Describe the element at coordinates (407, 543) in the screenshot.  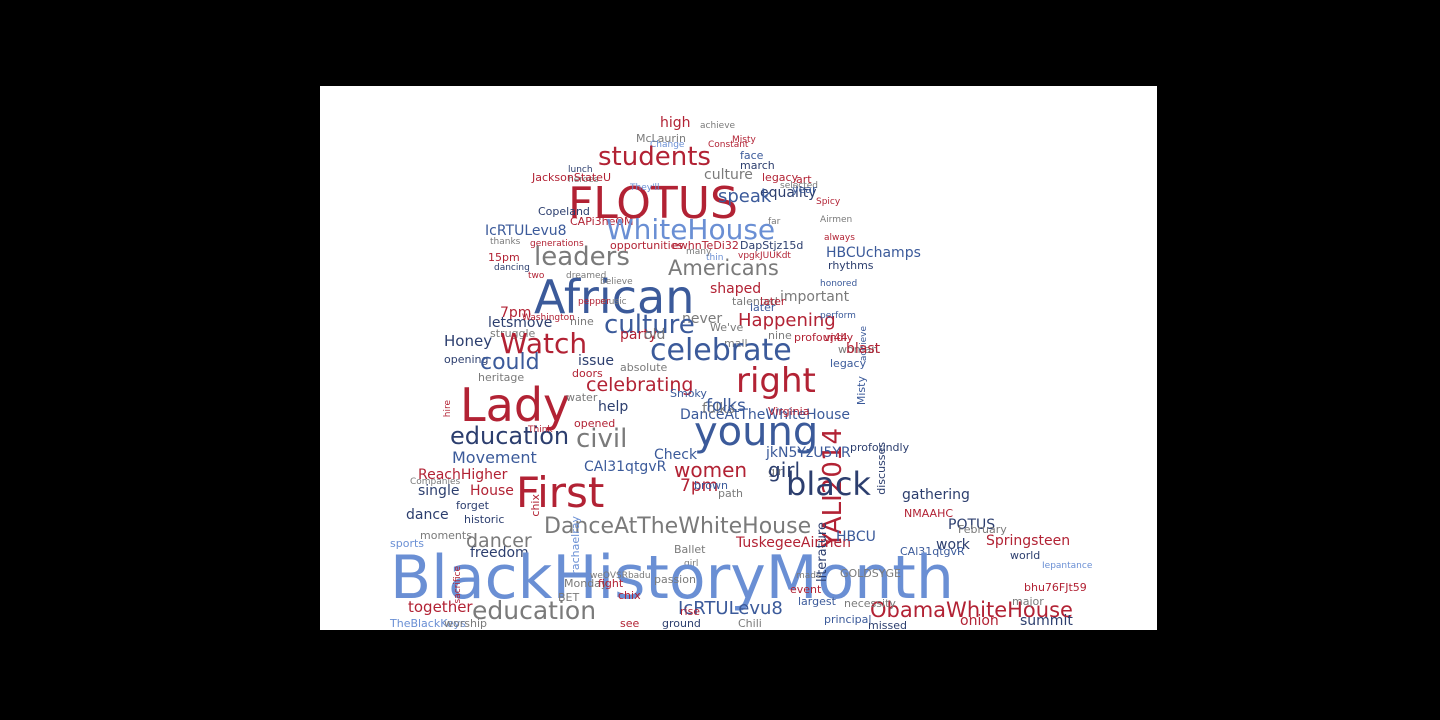
I see `word: sports` at that location.